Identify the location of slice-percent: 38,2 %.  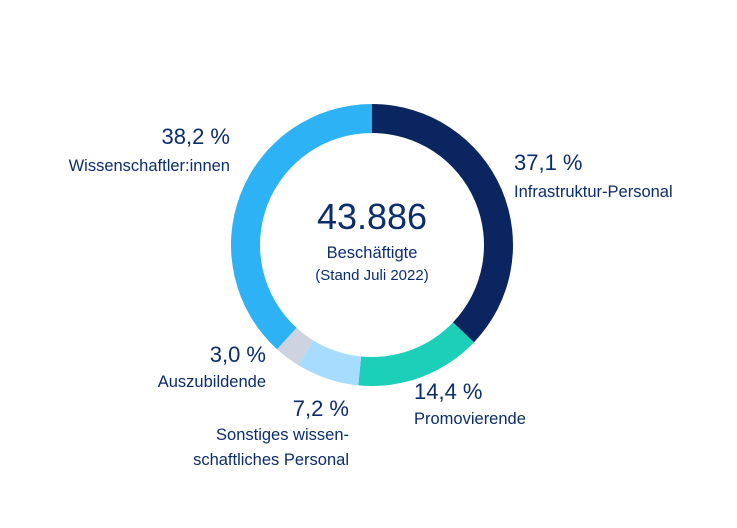
(196, 136).